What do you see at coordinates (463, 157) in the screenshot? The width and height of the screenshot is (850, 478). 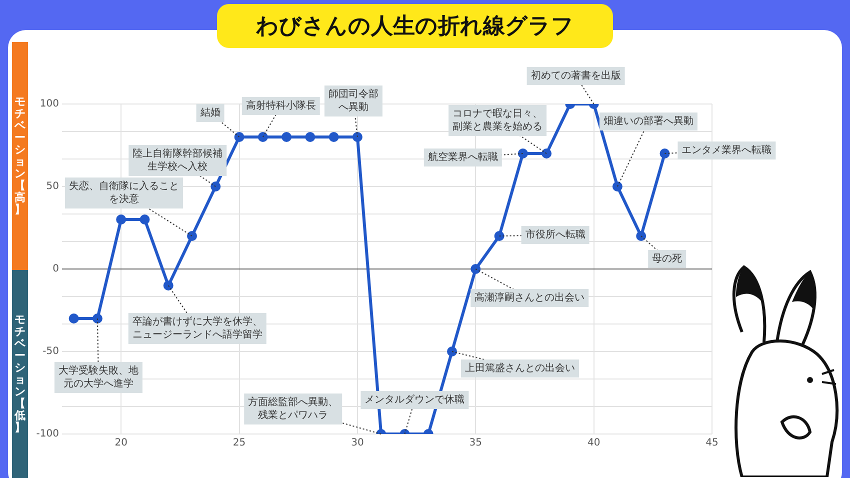 I see `annotation: 航空業界へ転職` at bounding box center [463, 157].